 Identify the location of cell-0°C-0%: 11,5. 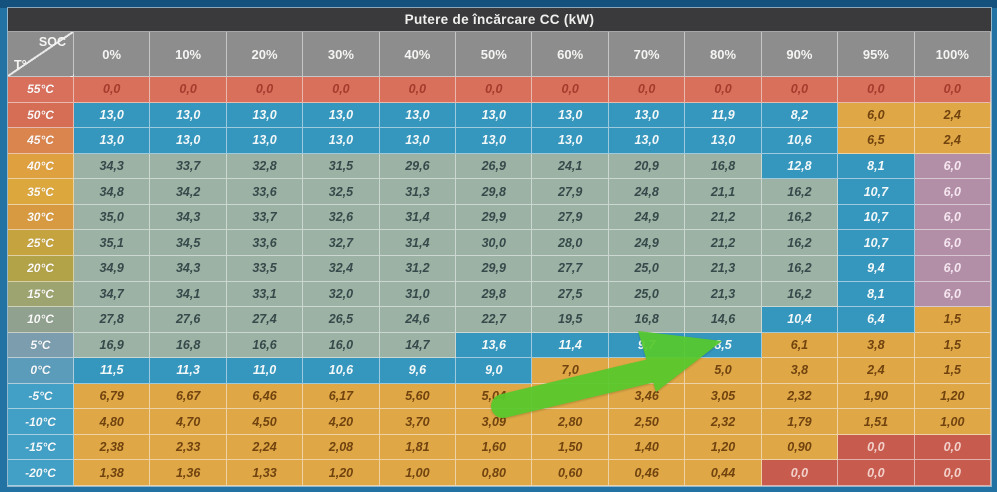
(112, 371).